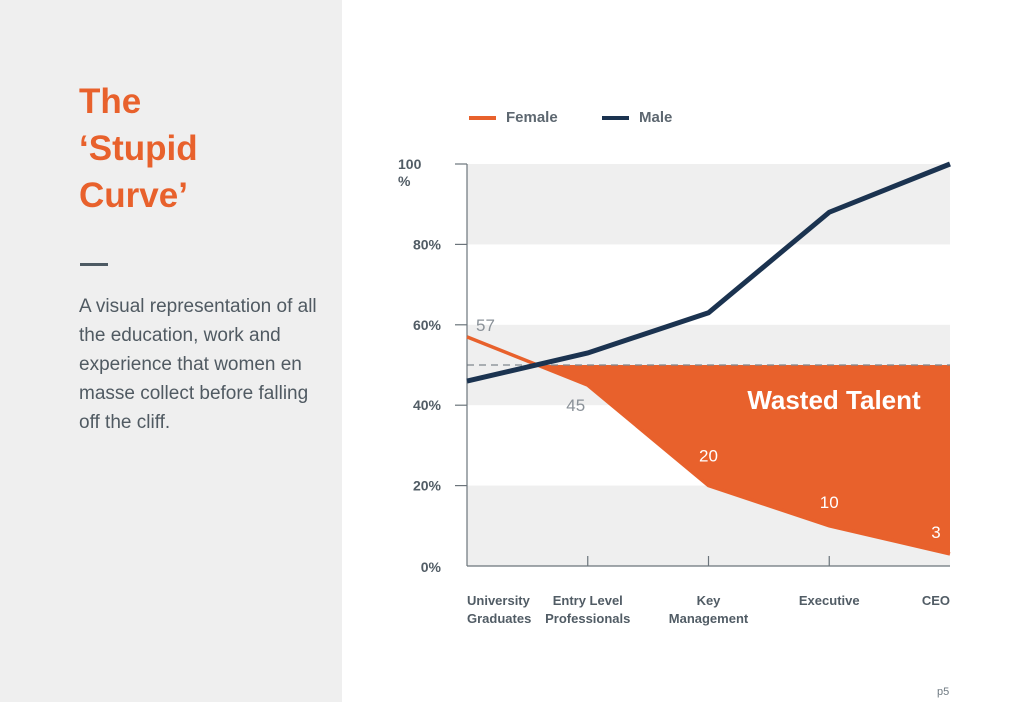 The height and width of the screenshot is (702, 1032). Describe the element at coordinates (935, 532) in the screenshot. I see `female-data-label: 3` at that location.